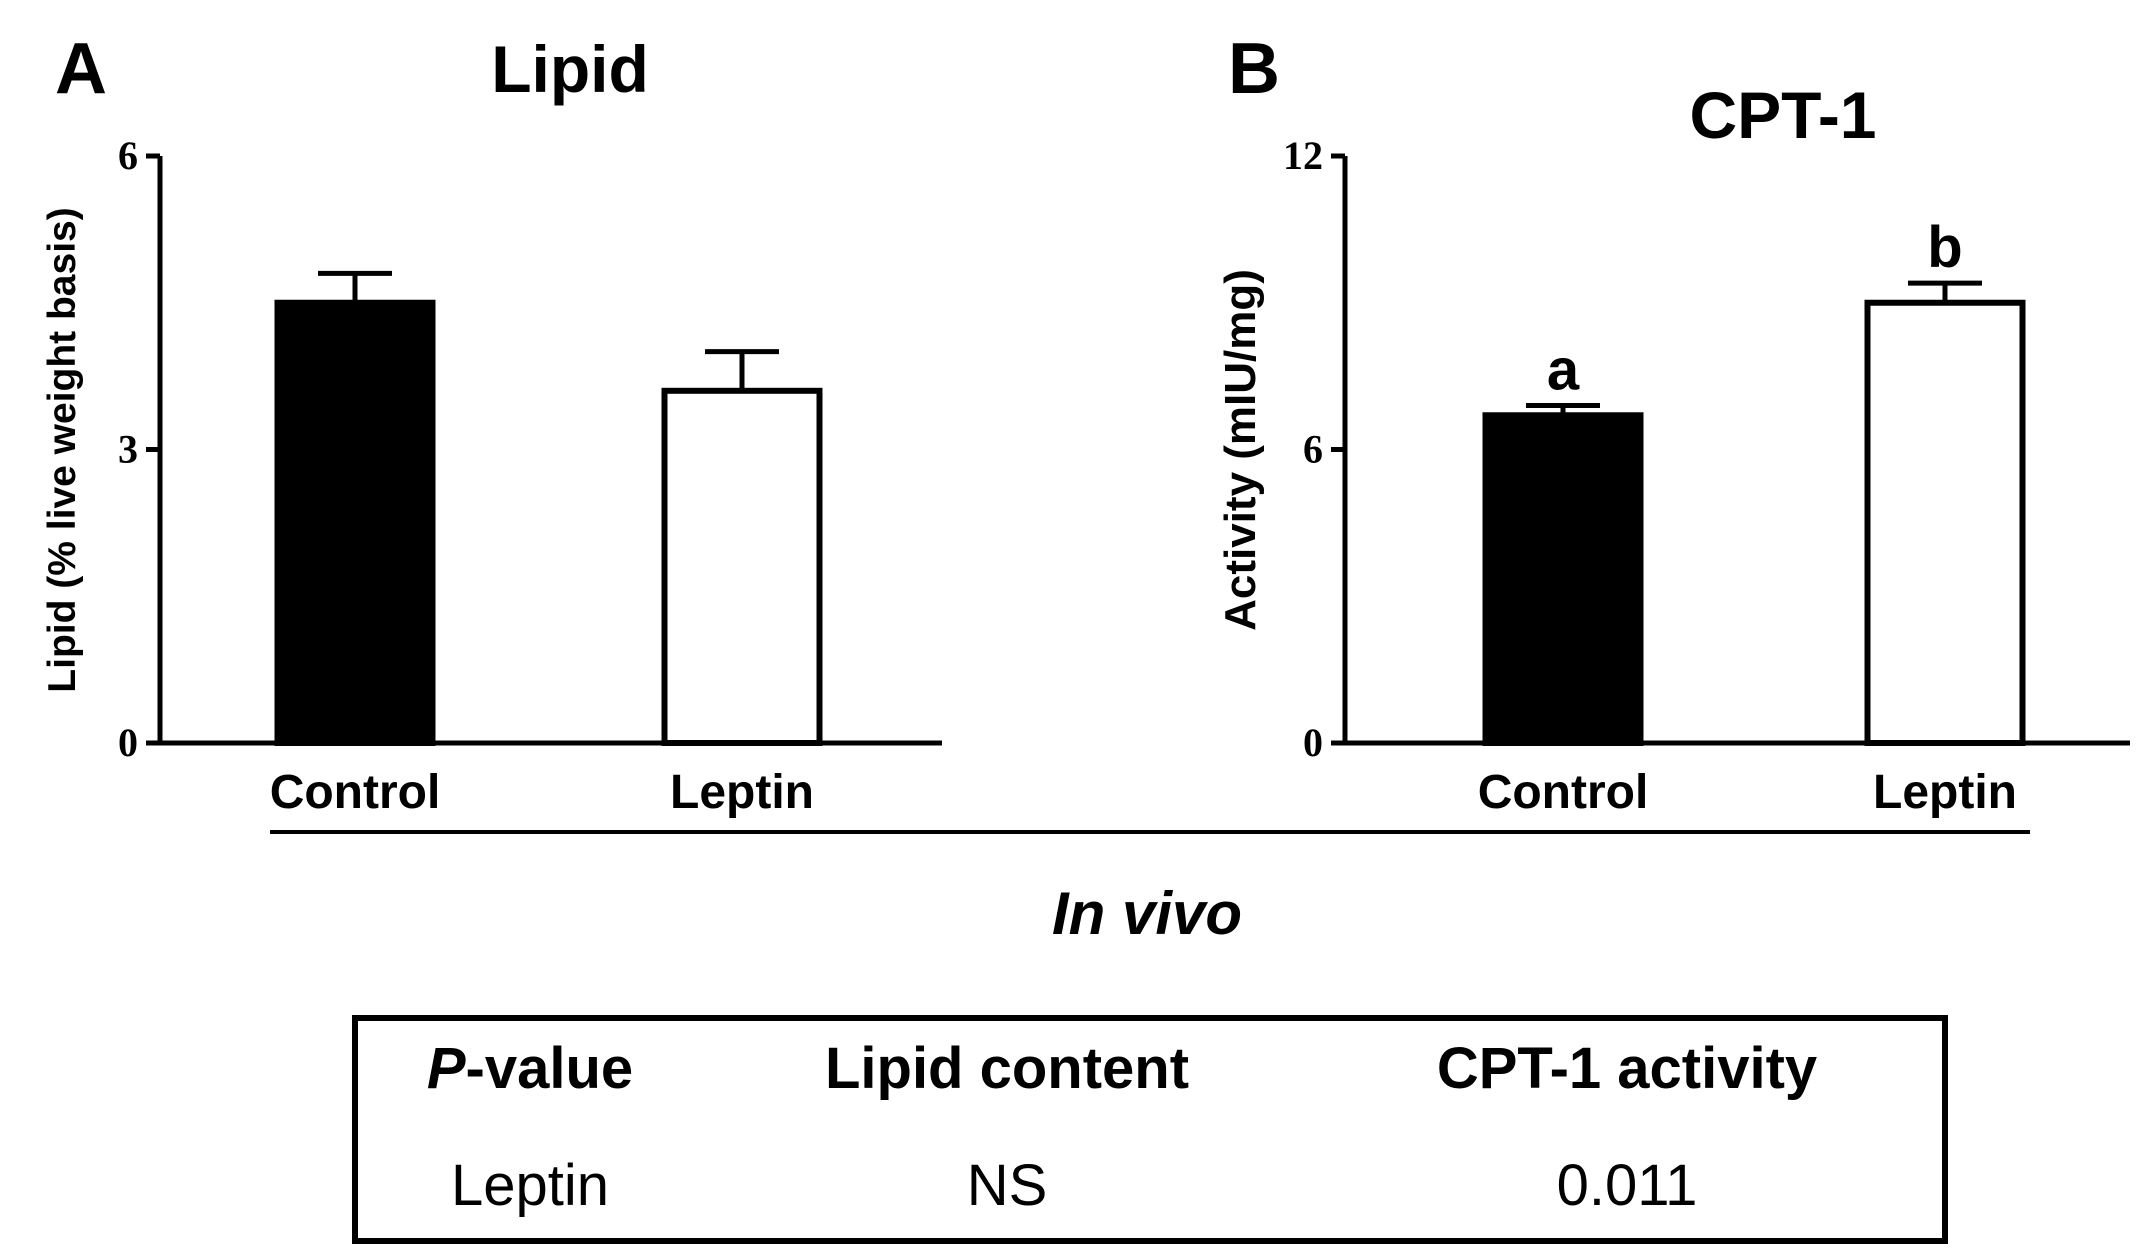 The height and width of the screenshot is (1255, 2152). What do you see at coordinates (1563, 369) in the screenshot?
I see `significance-label: a` at bounding box center [1563, 369].